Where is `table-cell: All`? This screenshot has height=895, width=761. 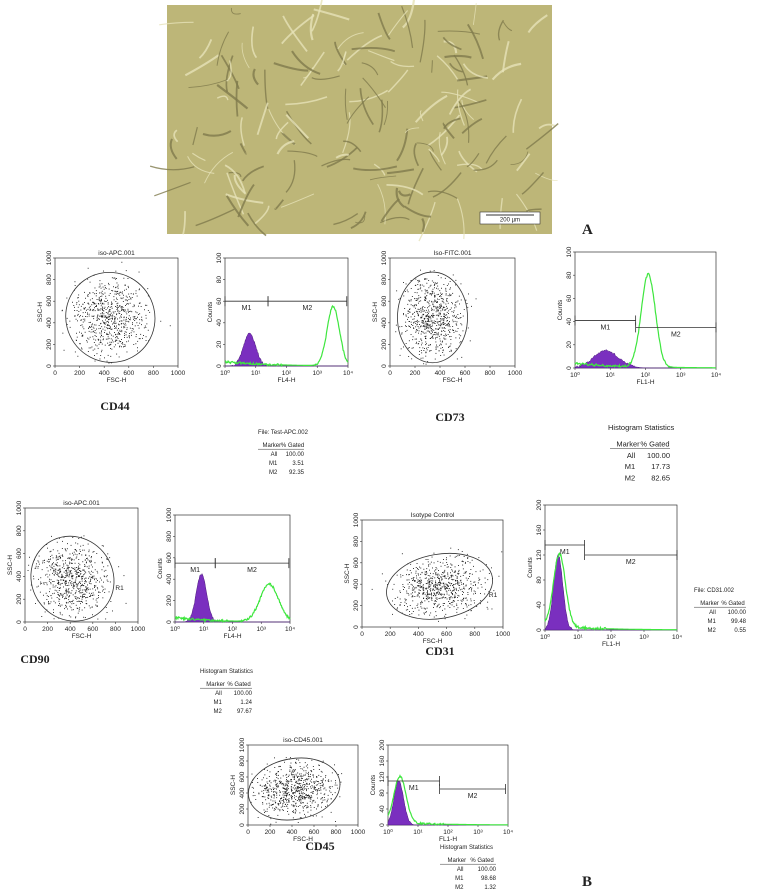
table-cell: All is located at coordinates (631, 455).